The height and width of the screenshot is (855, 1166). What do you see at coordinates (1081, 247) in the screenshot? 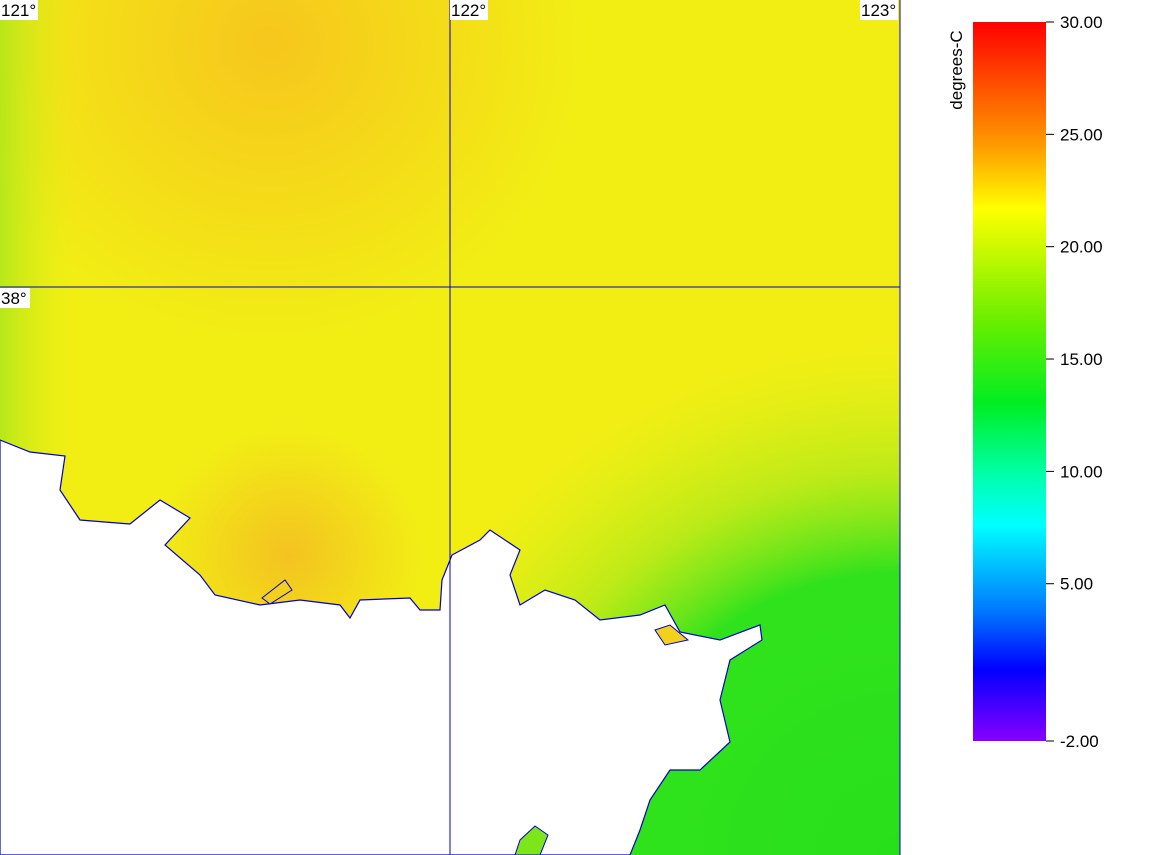
I see `colorbar-tick-label: 20.00` at bounding box center [1081, 247].